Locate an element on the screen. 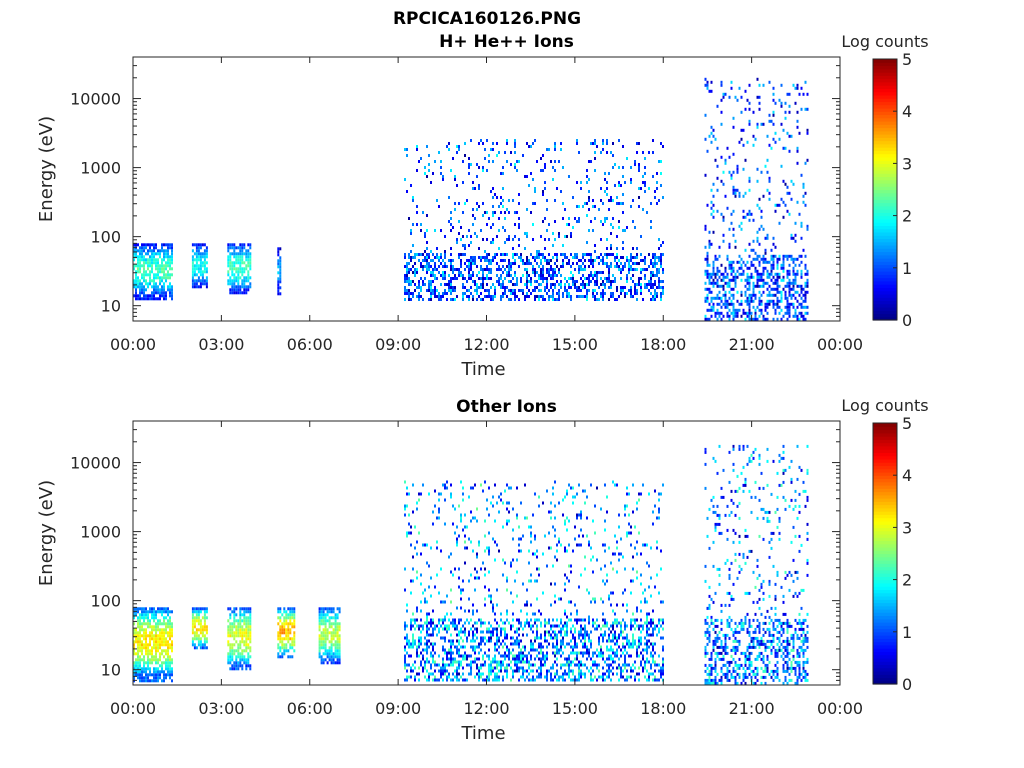 The width and height of the screenshot is (1024, 768). colorbar-segment is located at coordinates (885, 207).